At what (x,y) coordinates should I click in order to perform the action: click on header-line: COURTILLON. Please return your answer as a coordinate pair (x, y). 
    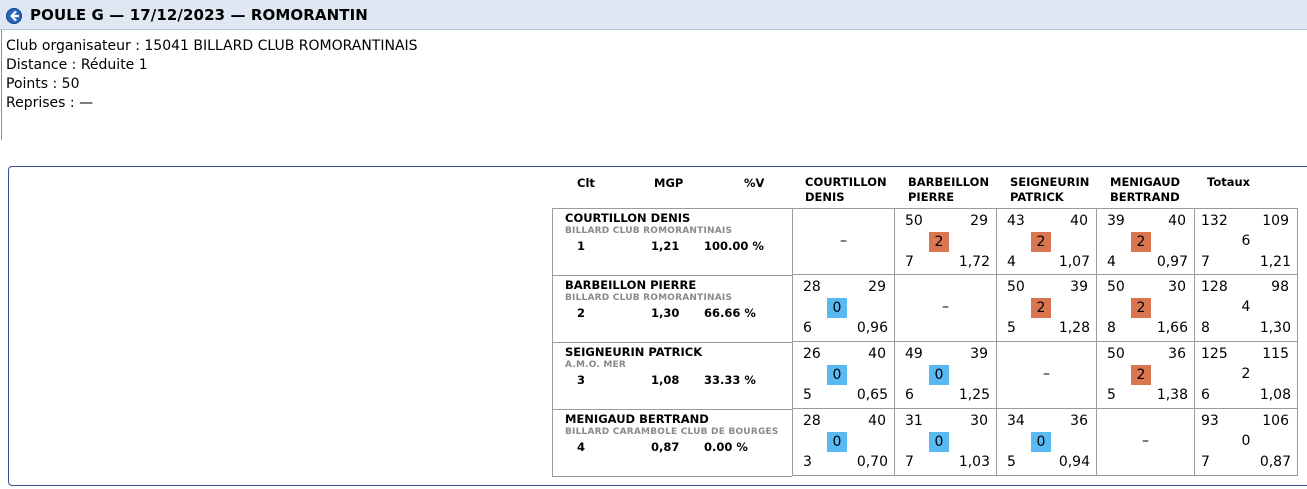
    Looking at the image, I should click on (846, 182).